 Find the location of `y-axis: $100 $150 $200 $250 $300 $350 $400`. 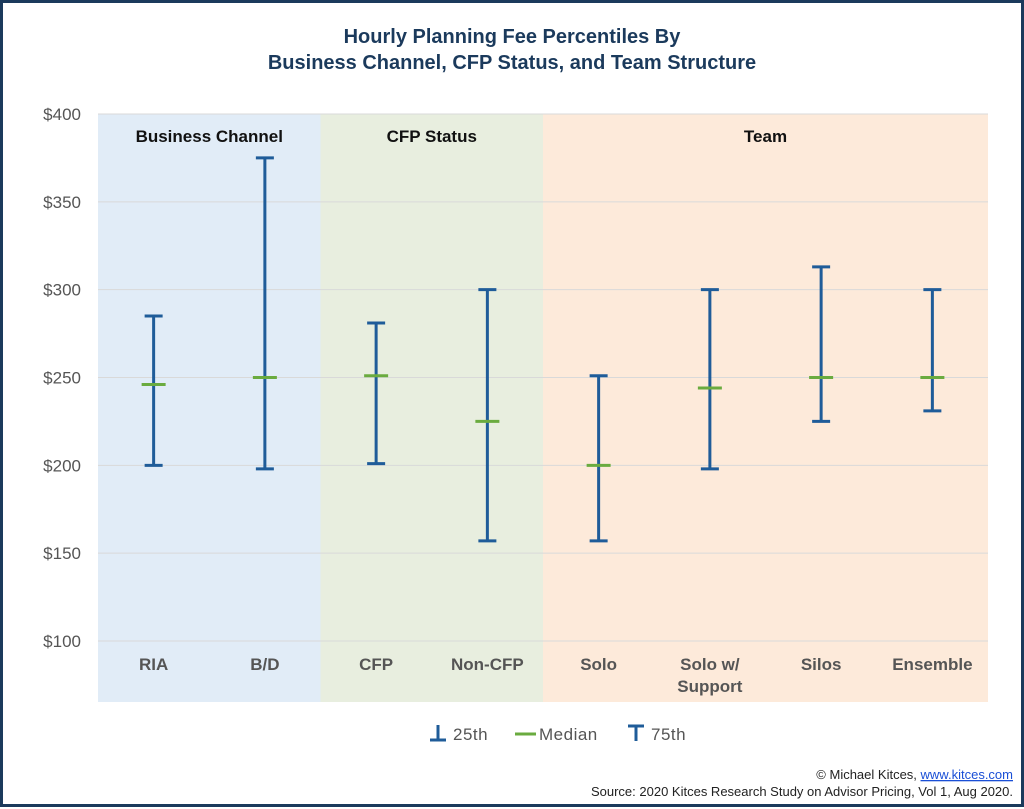

y-axis: $100 $150 $200 $250 $300 $350 $400 is located at coordinates (62, 378).